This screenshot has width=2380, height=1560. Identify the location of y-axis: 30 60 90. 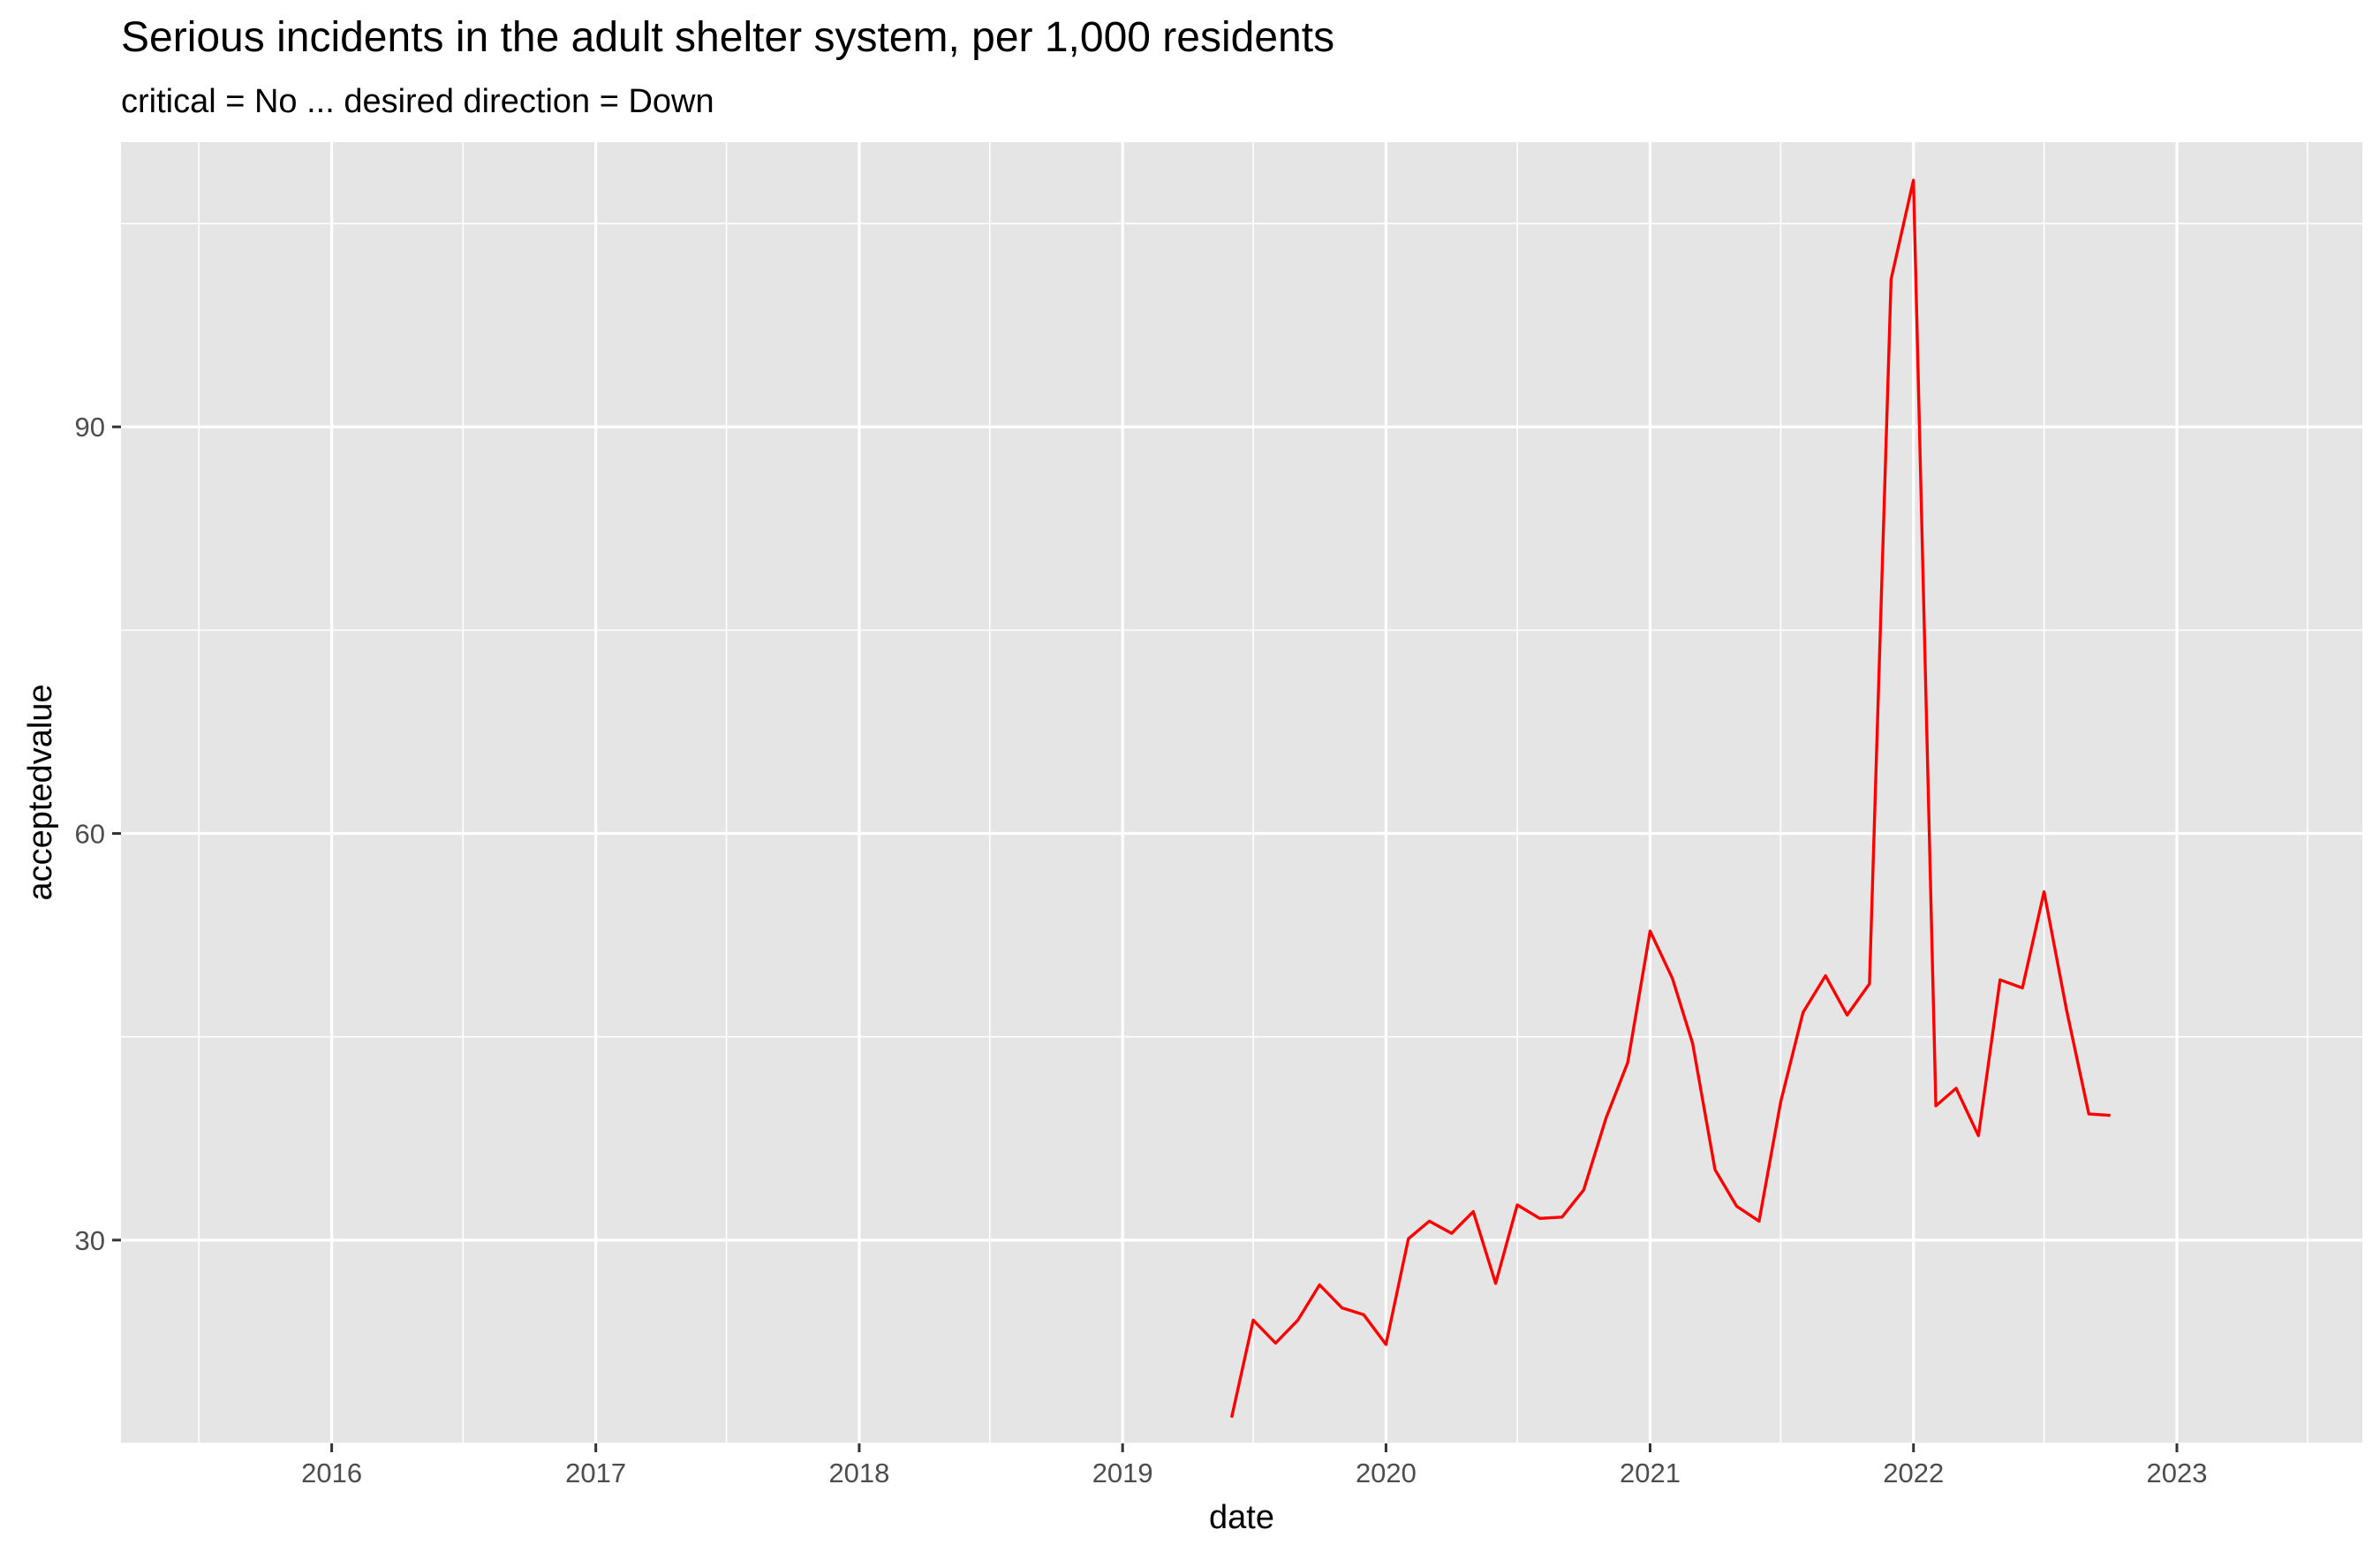
(98, 834).